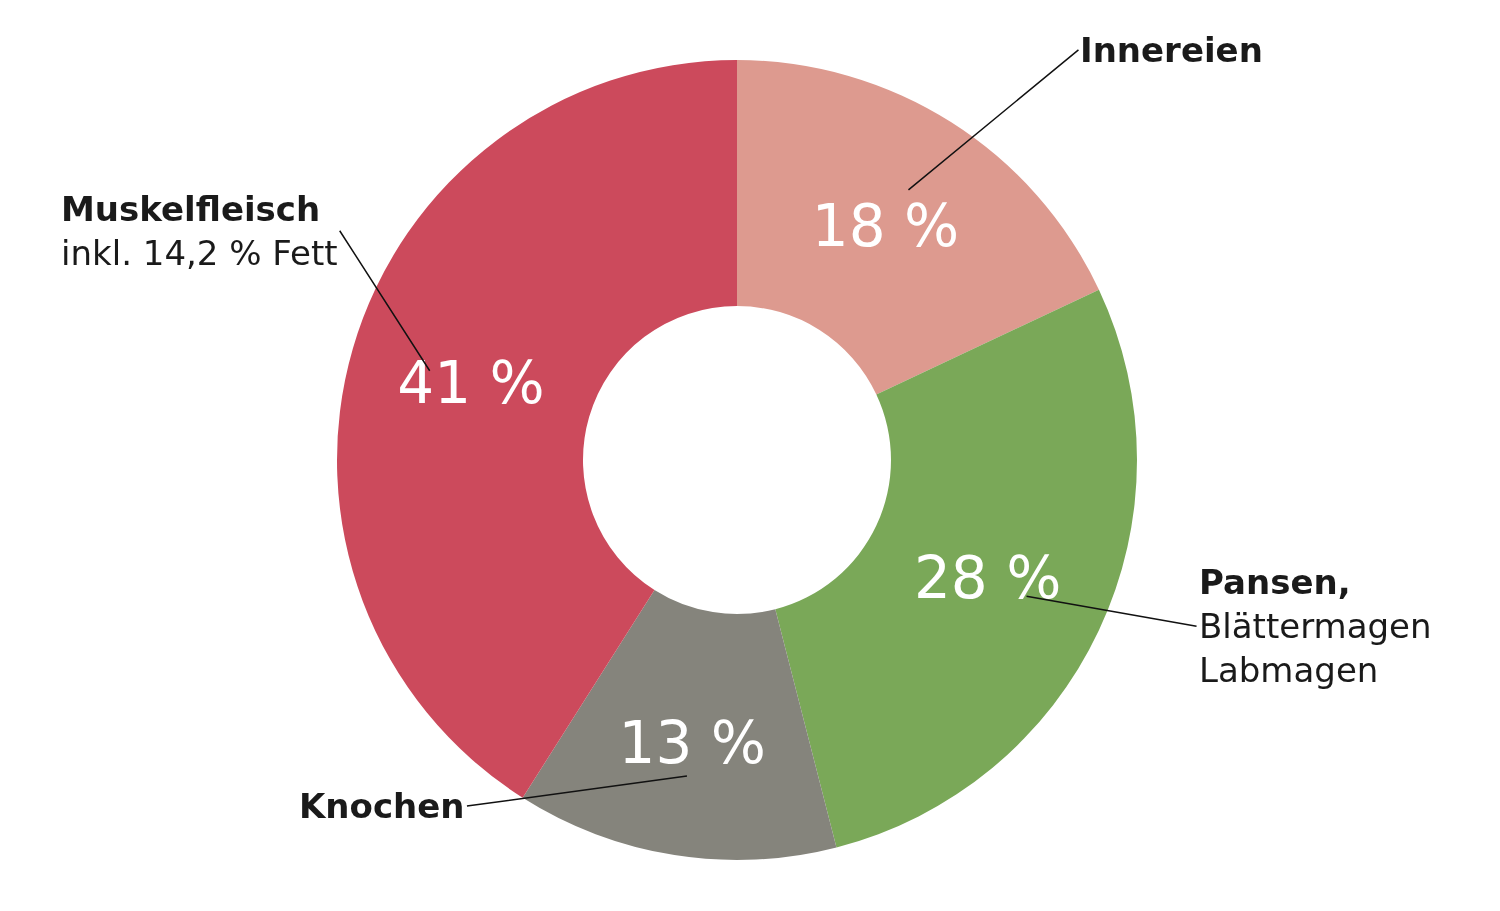  What do you see at coordinates (885, 226) in the screenshot?
I see `data-label: 18 %` at bounding box center [885, 226].